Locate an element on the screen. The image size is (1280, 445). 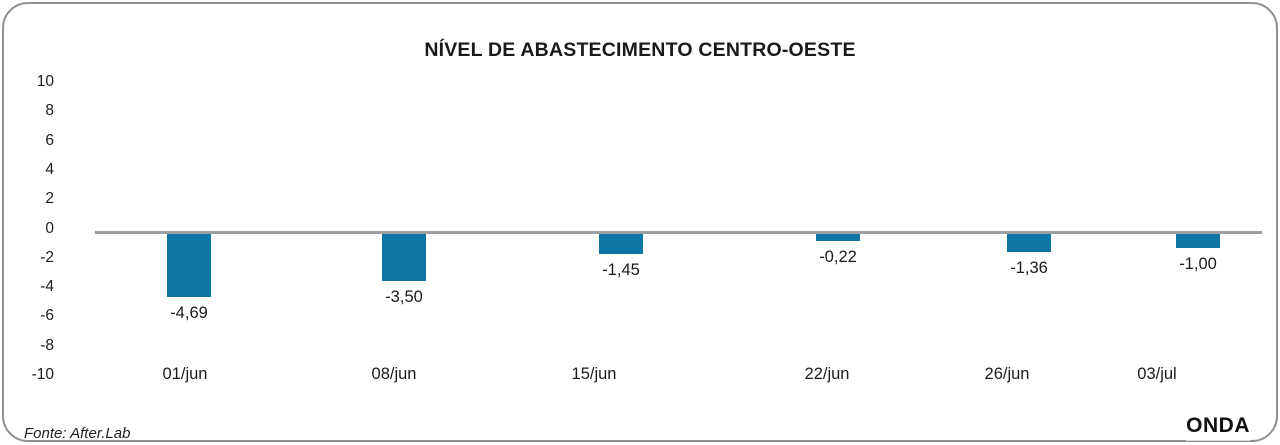
y-tick-label: 10 is located at coordinates (45, 81).